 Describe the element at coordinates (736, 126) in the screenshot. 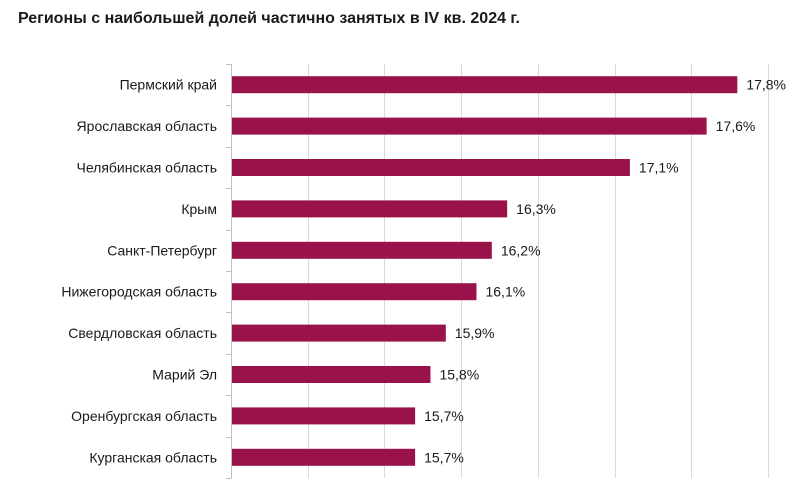

I see `value-label: 17,6%` at that location.